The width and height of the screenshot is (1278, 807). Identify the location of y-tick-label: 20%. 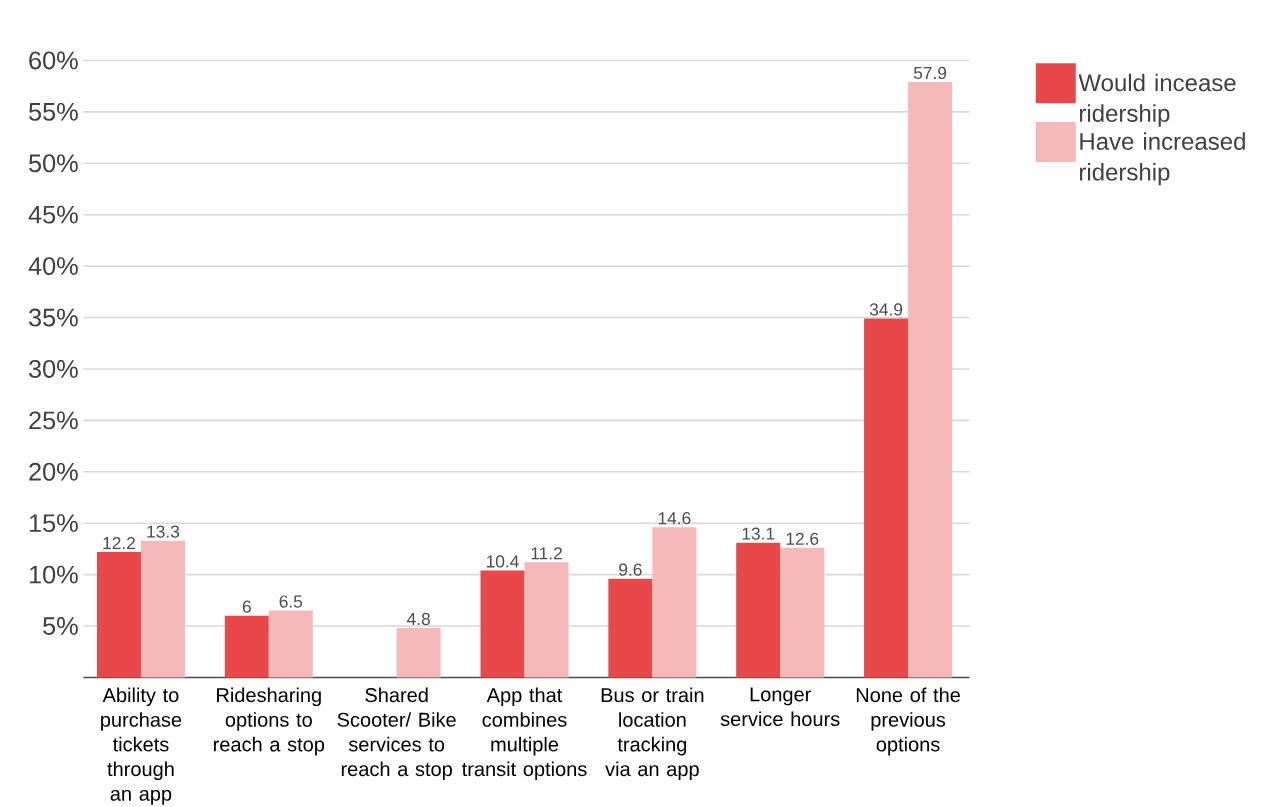
(53, 471).